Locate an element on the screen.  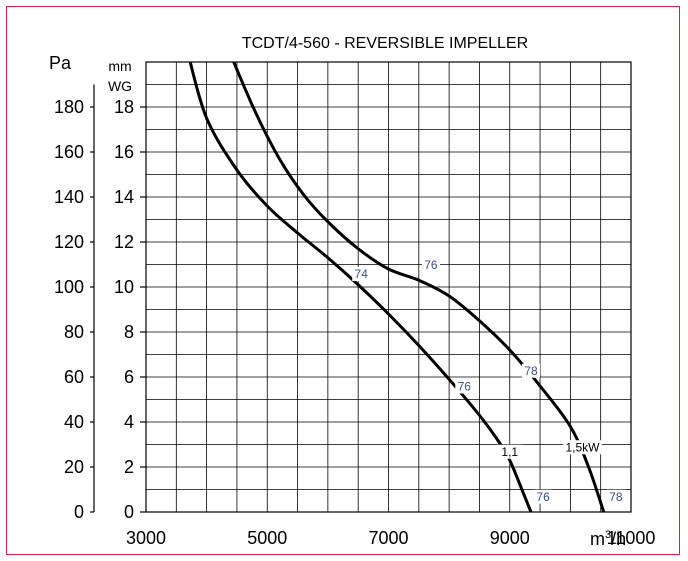
x-axis-unit: m3/h is located at coordinates (608, 539).